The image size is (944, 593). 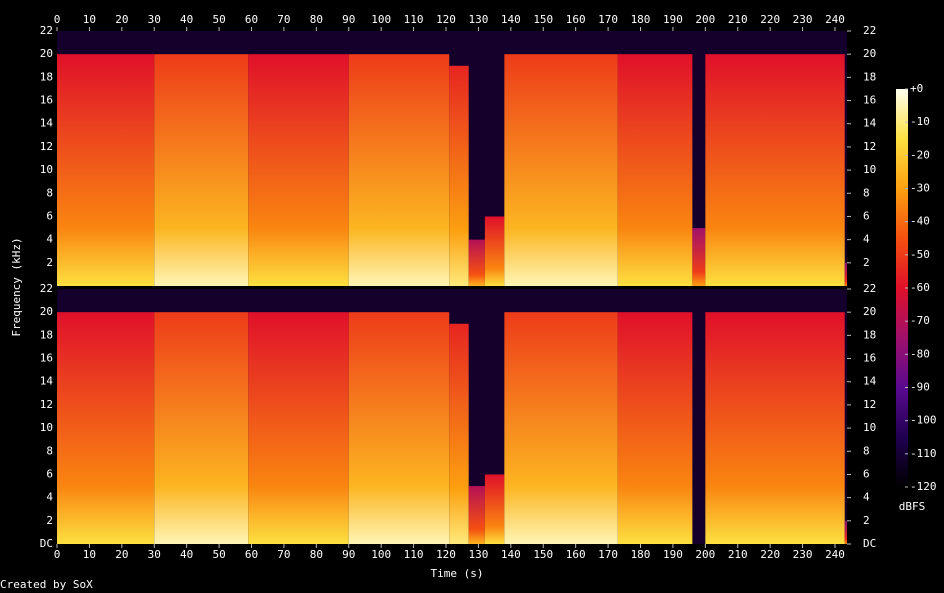 I want to click on x-tick-label: 90, so click(x=348, y=554).